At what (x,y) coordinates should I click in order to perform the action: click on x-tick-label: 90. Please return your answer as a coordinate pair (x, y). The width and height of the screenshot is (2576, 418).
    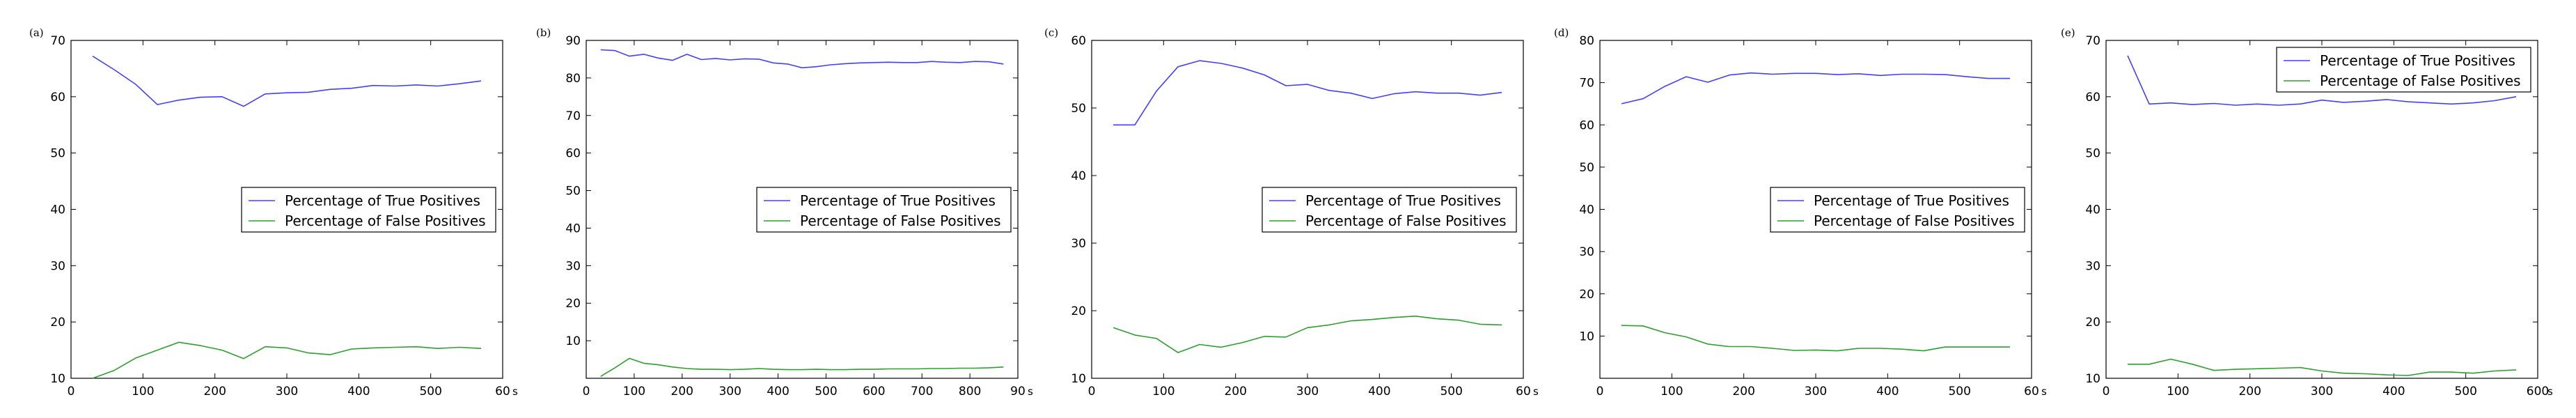
    Looking at the image, I should click on (1018, 391).